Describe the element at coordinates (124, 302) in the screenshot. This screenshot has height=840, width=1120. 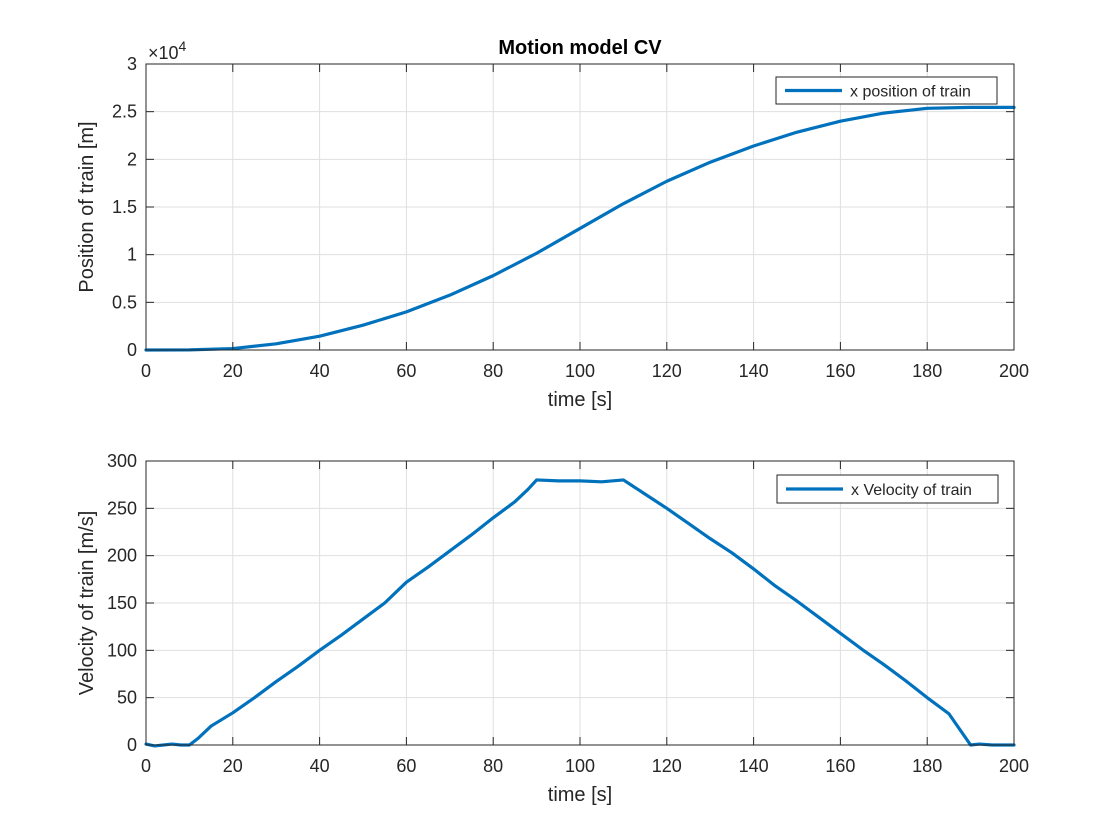
I see `y-tick-label: 0.5` at that location.